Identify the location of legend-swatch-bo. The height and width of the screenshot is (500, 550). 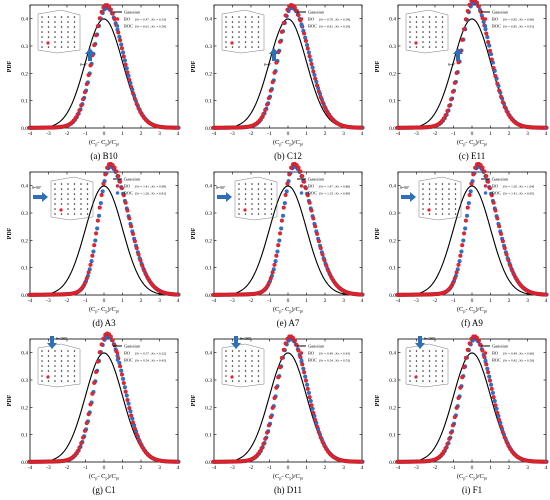
(117, 186).